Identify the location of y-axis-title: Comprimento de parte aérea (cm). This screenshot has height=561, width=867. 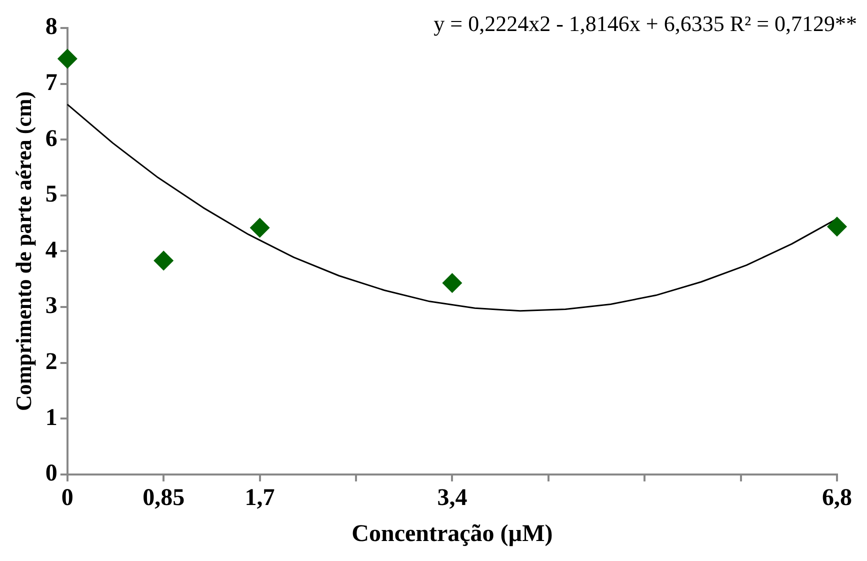
(23, 251).